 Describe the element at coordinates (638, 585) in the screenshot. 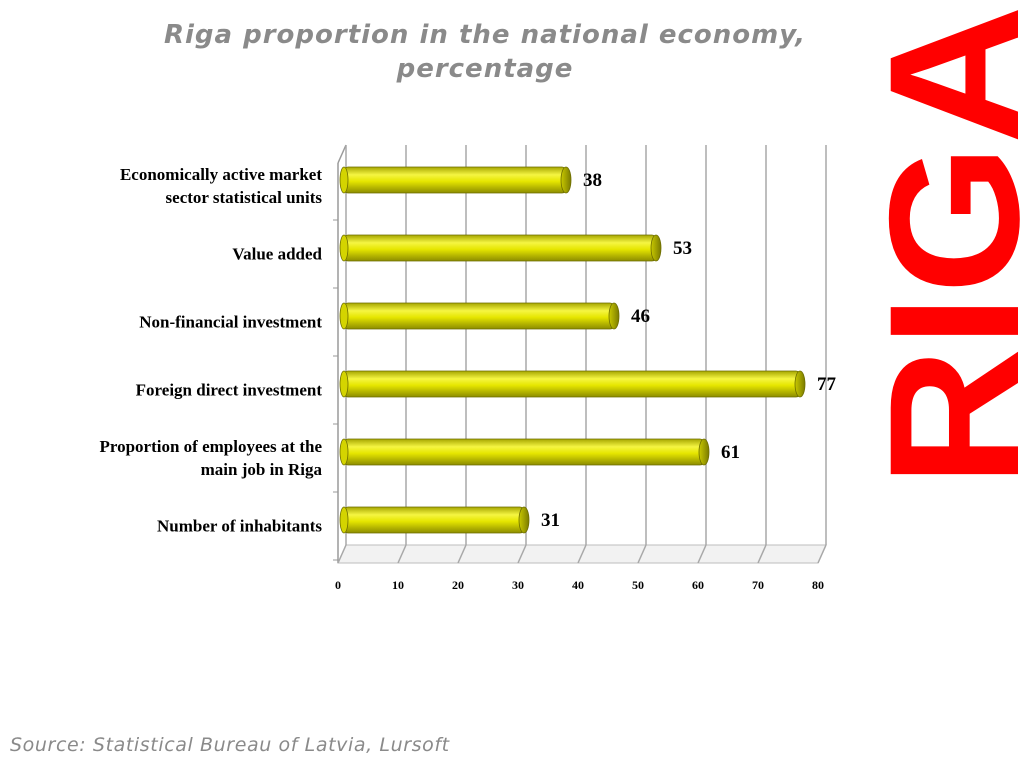

I see `x-tick-label: 50` at that location.